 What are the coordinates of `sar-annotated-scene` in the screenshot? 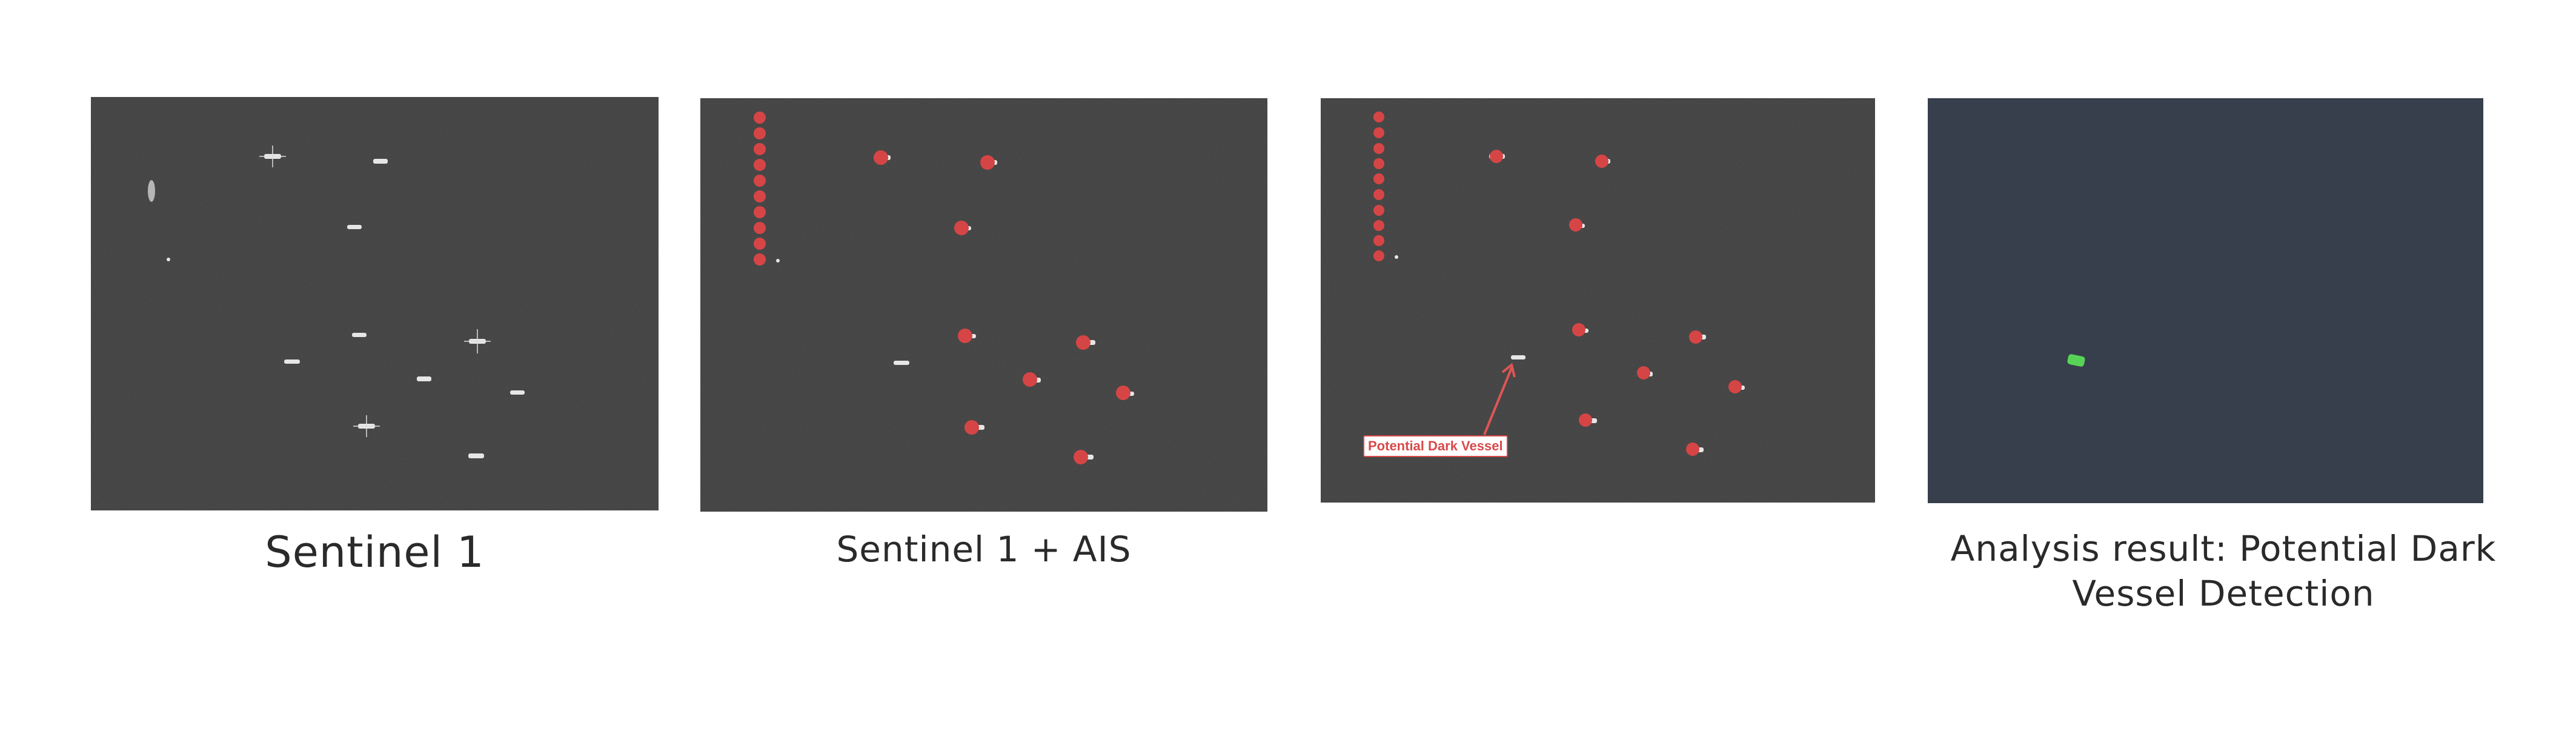 It's located at (1598, 300).